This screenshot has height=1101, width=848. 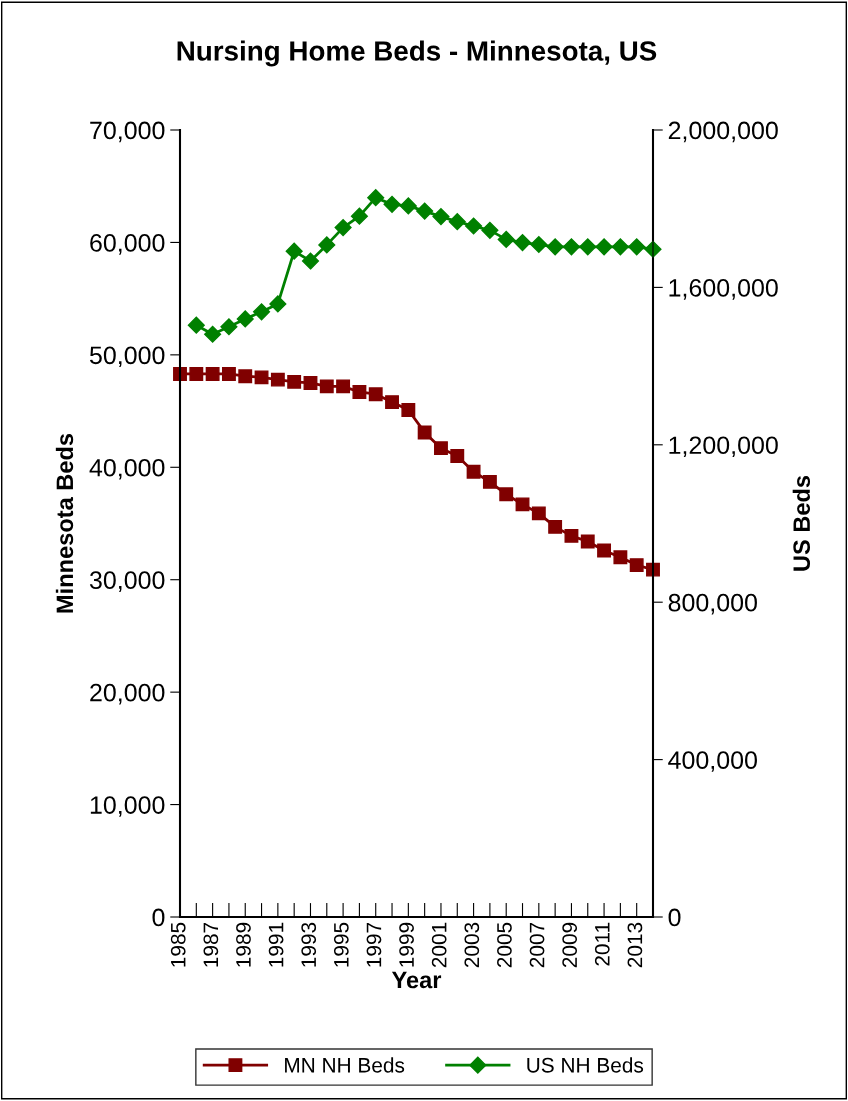 What do you see at coordinates (127, 244) in the screenshot?
I see `y-tick-label: 60,000` at bounding box center [127, 244].